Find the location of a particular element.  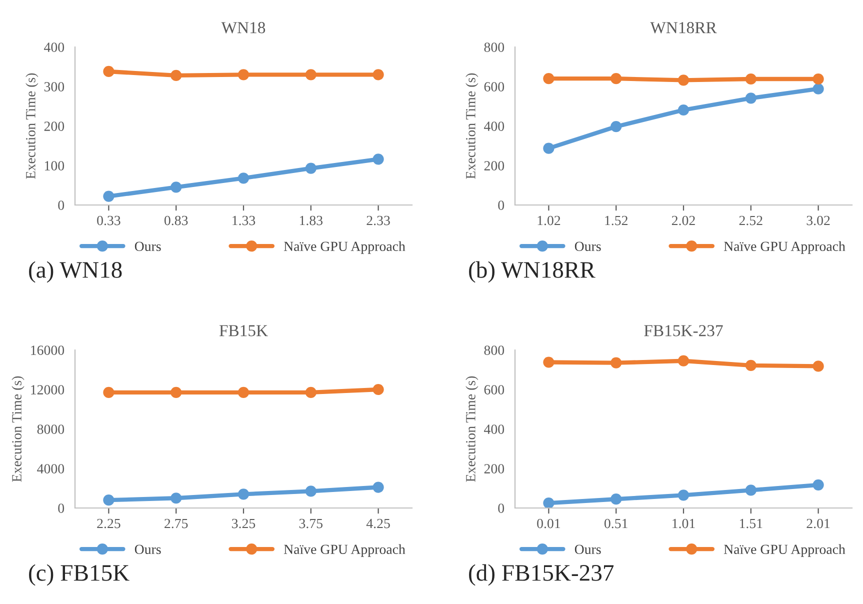

x-tick-label: 1.52 is located at coordinates (616, 221).